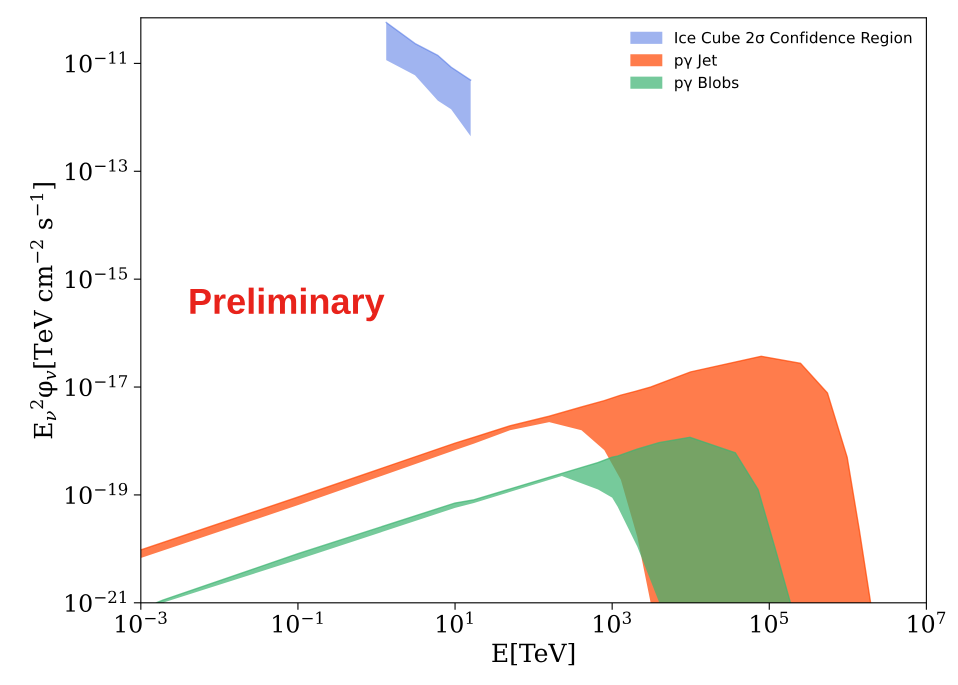 This screenshot has height=685, width=958. What do you see at coordinates (793, 39) in the screenshot?
I see `legend-label: Ice Cube 2σ Confidence Region` at bounding box center [793, 39].